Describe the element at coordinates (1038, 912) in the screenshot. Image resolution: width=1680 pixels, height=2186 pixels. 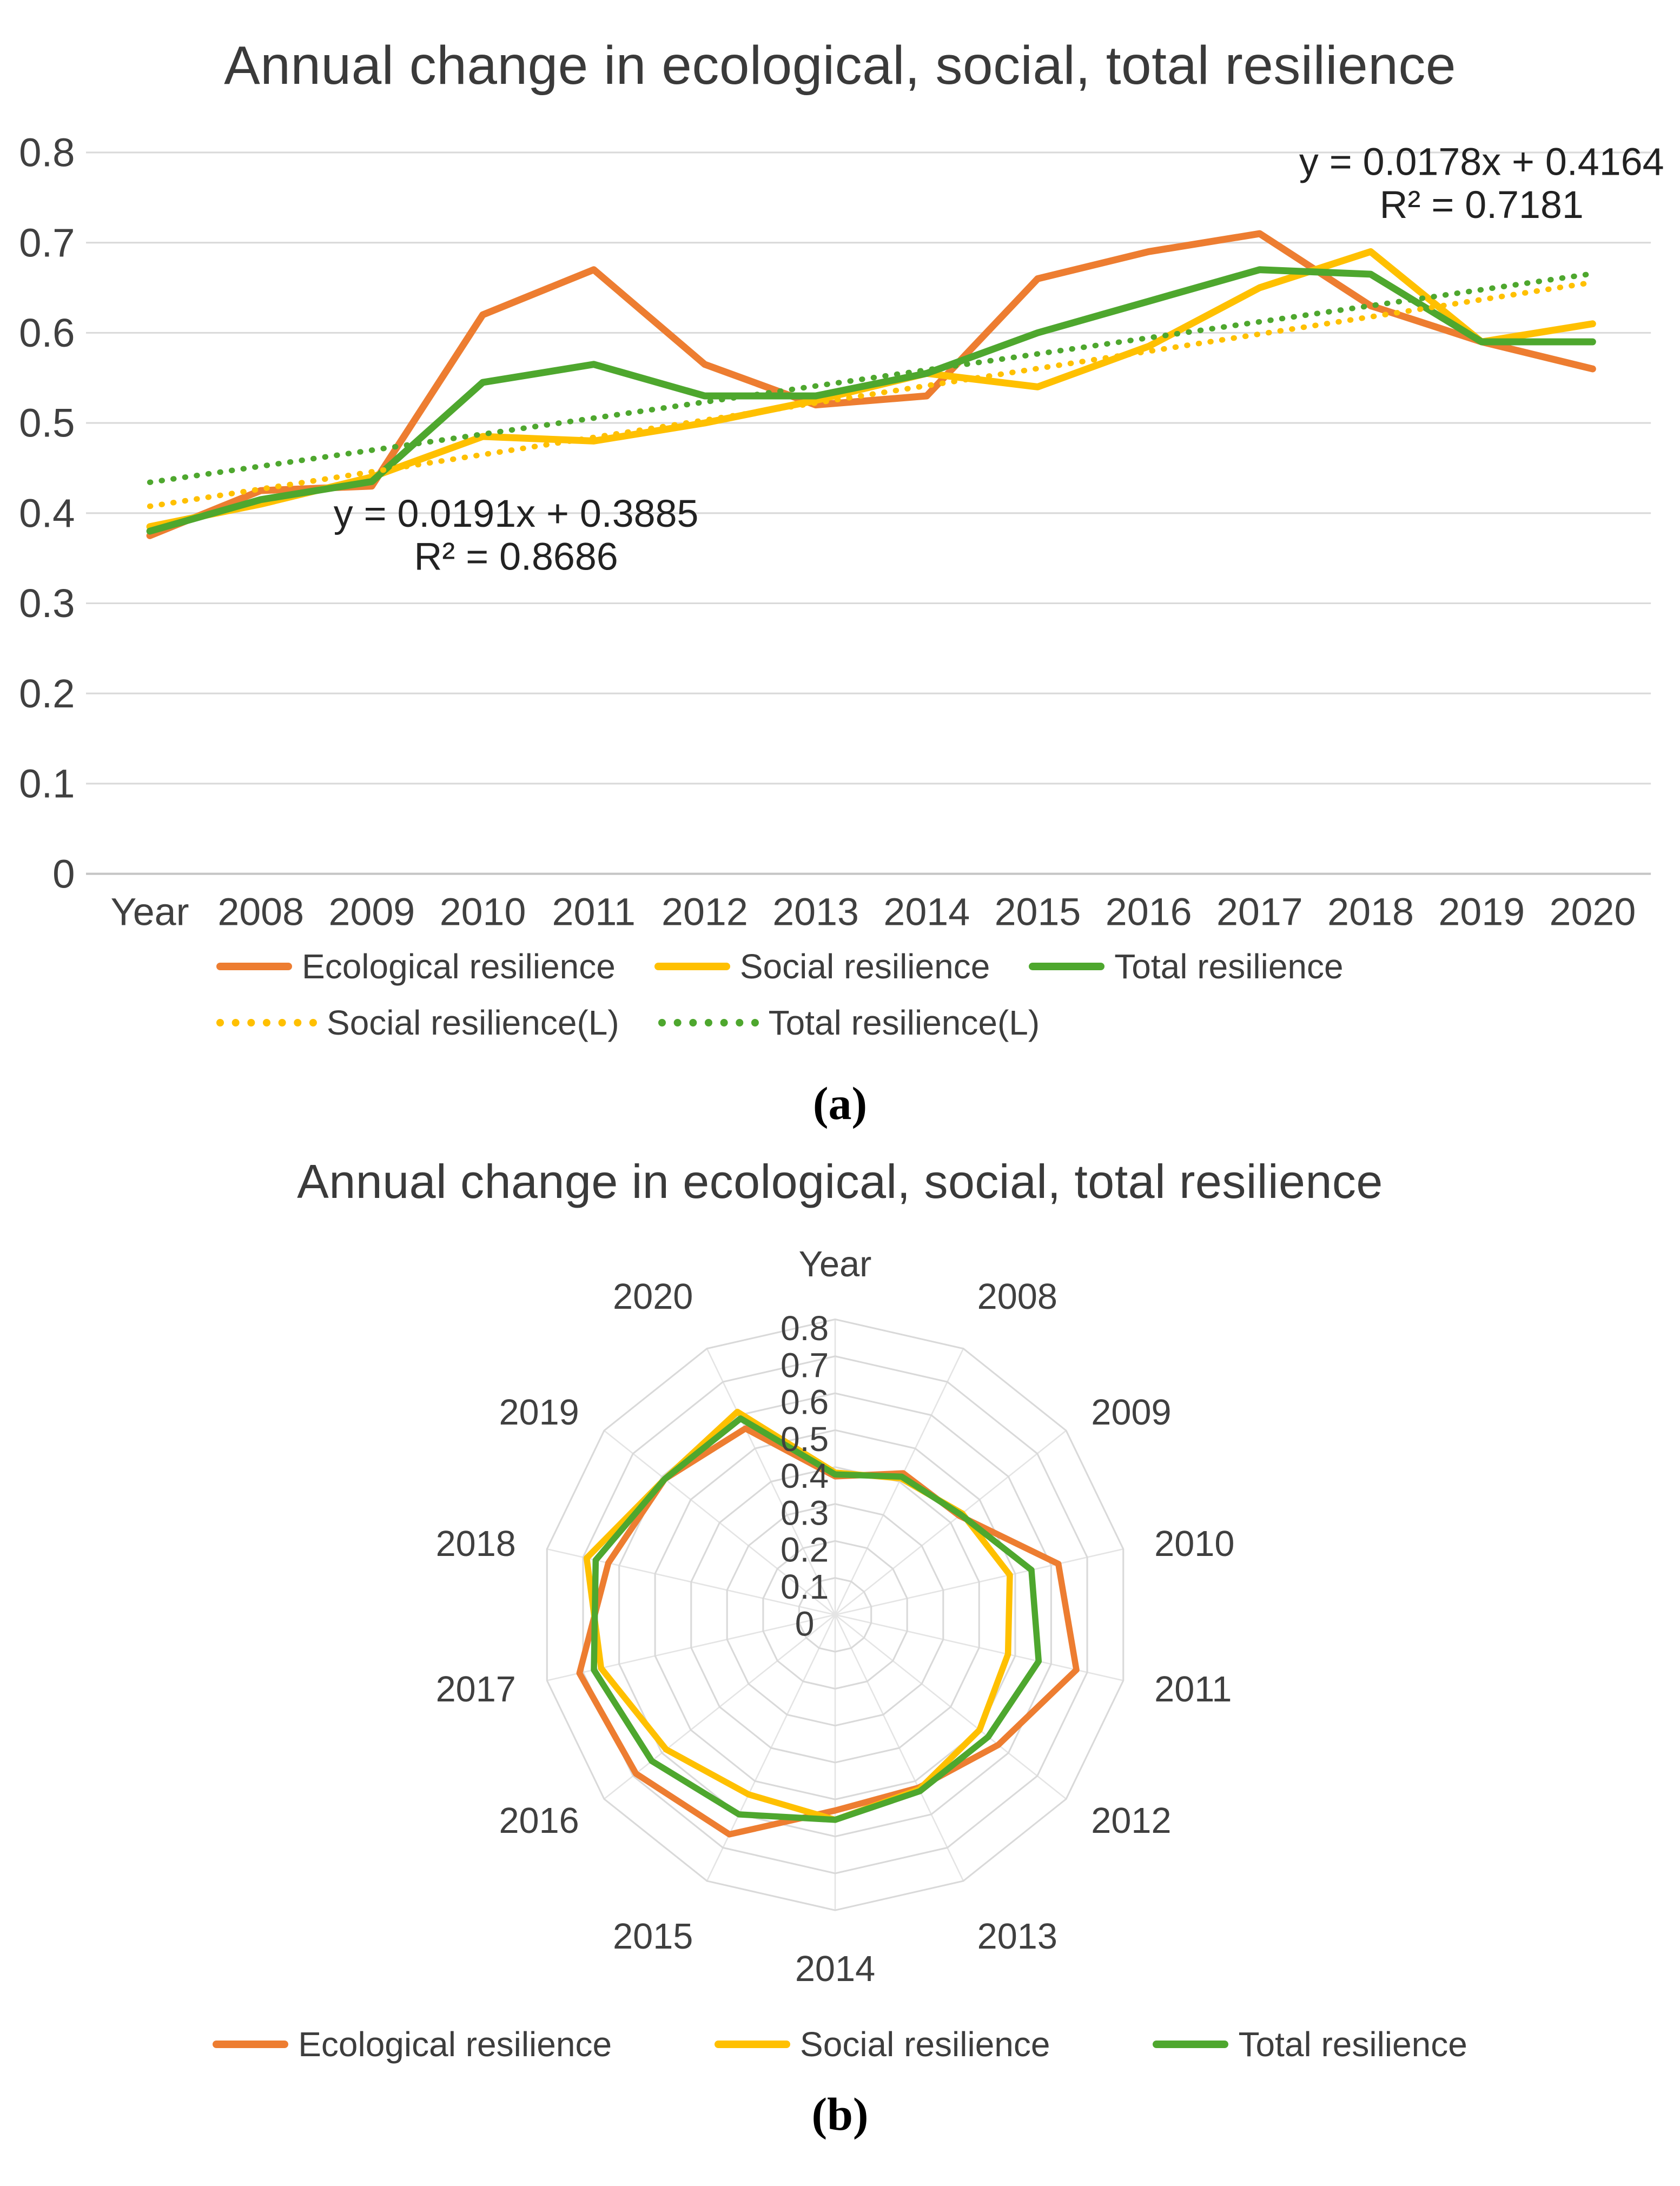
I see `x-tick-label: 2015` at that location.